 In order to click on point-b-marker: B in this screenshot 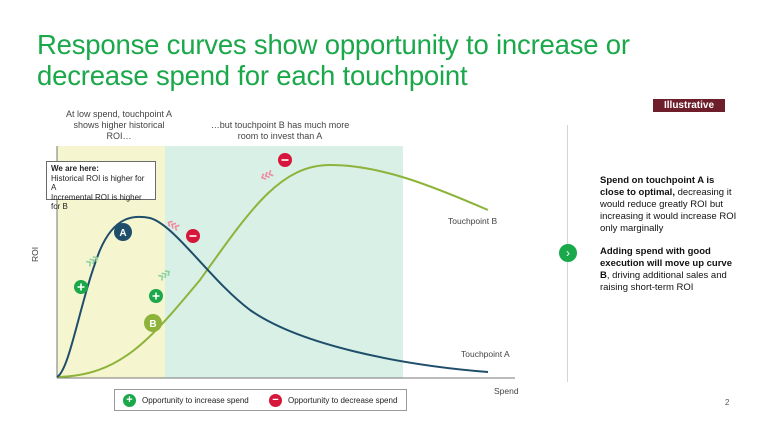, I will do `click(153, 323)`.